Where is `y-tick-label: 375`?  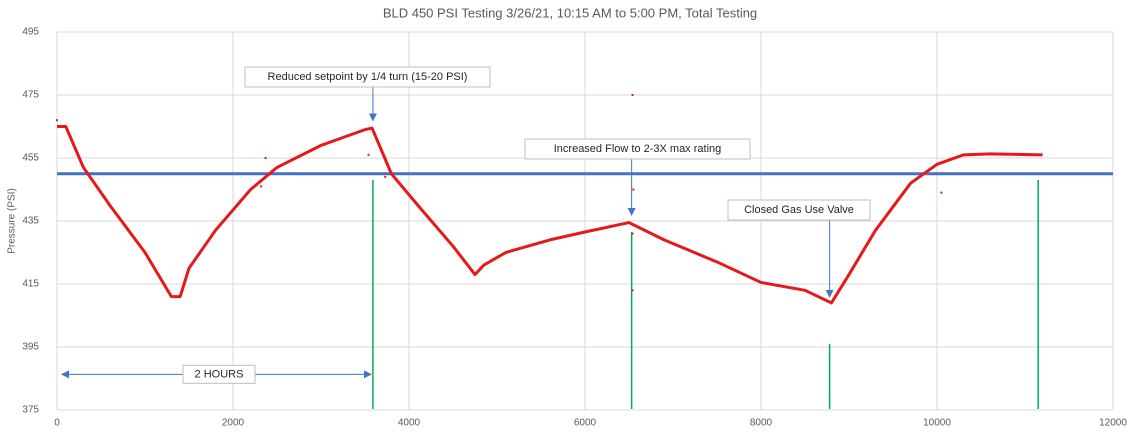
y-tick-label: 375 is located at coordinates (30, 410).